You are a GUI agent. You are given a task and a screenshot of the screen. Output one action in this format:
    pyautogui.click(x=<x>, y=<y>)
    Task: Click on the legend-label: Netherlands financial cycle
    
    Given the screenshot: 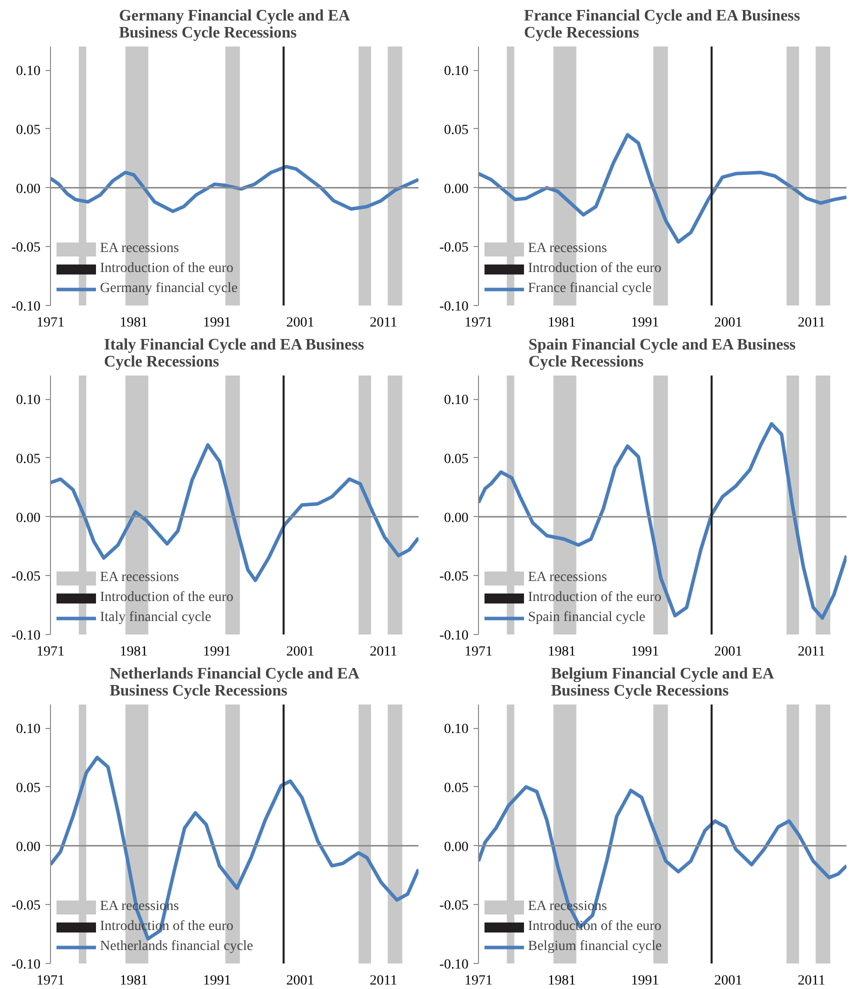 What is the action you would take?
    pyautogui.click(x=177, y=947)
    